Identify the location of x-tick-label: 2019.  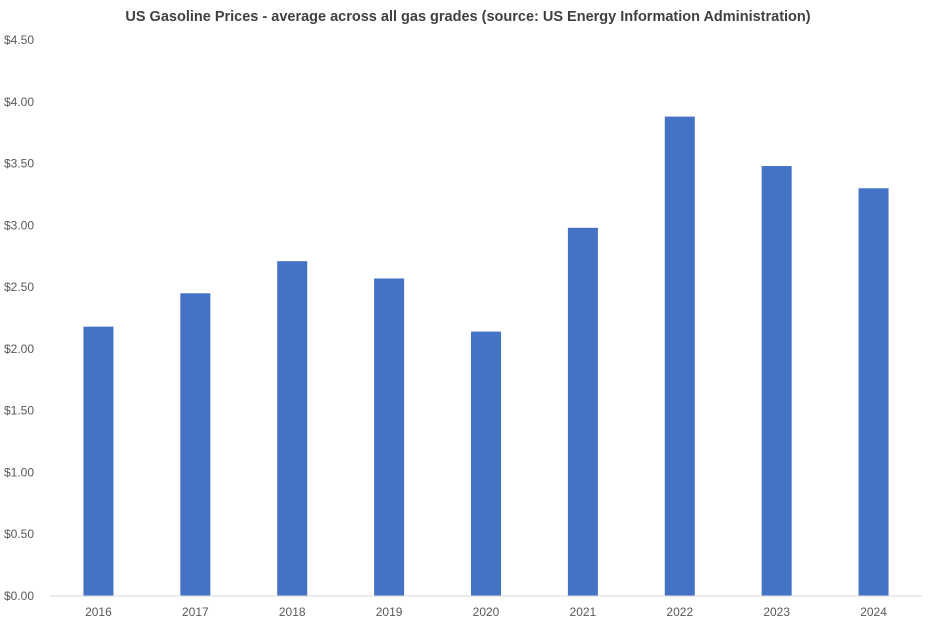
(389, 612).